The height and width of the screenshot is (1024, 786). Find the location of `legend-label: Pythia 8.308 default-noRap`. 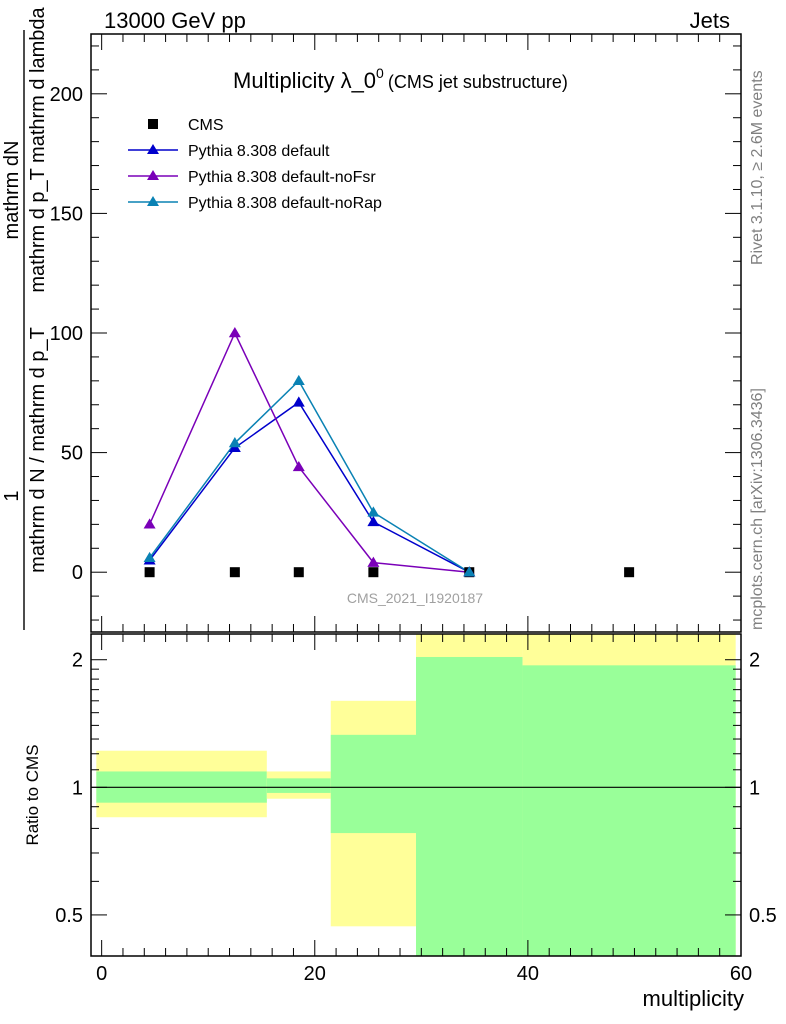

legend-label: Pythia 8.308 default-noRap is located at coordinates (285, 203).